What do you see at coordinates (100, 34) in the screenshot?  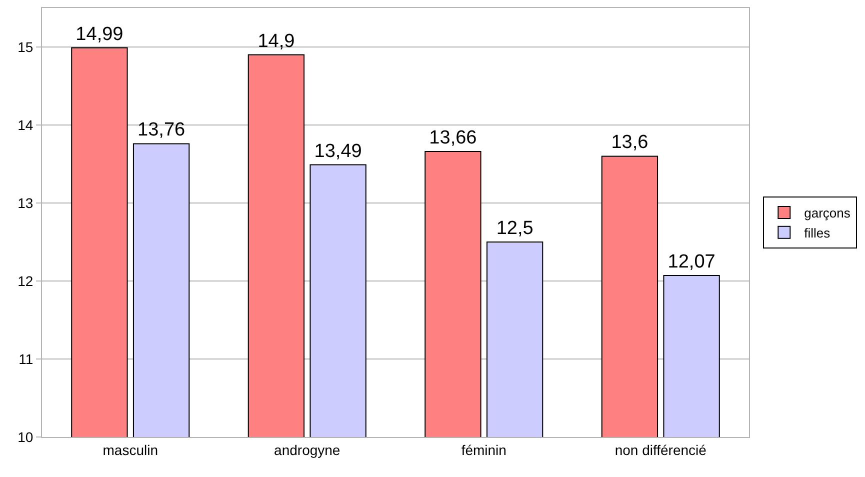 I see `data-label: 14,99` at bounding box center [100, 34].